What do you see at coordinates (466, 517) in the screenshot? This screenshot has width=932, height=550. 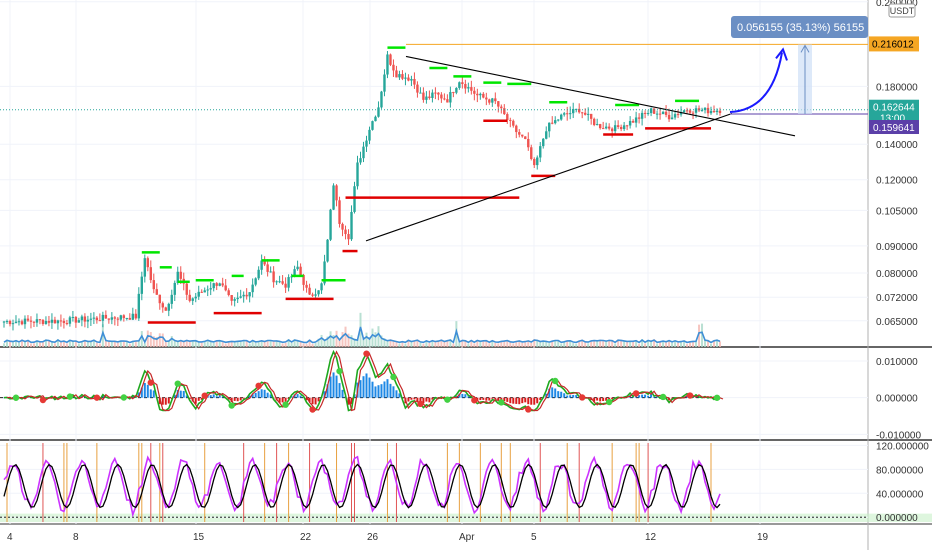 I see `oversold-band` at bounding box center [466, 517].